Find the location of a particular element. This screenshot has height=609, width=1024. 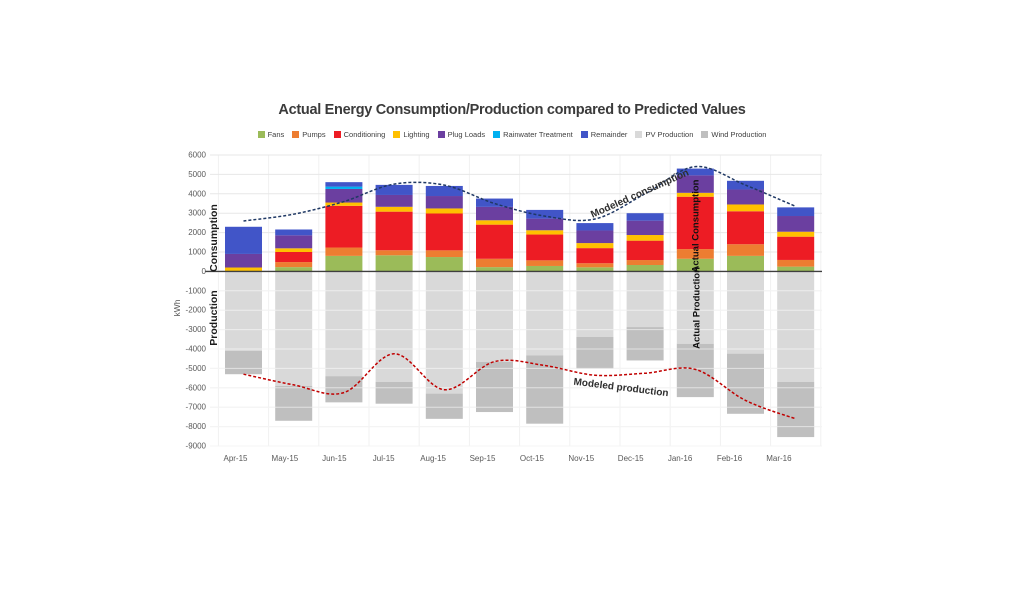

legend-item-lighting: Lighting is located at coordinates (411, 134).